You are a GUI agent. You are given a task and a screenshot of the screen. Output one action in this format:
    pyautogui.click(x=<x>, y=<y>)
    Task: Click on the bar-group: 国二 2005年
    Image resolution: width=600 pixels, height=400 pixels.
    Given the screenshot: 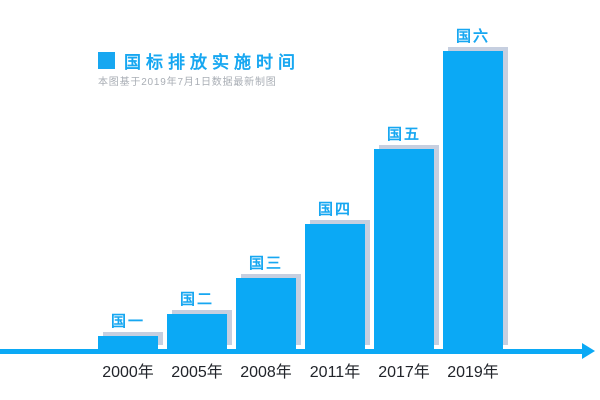 What is the action you would take?
    pyautogui.click(x=197, y=336)
    